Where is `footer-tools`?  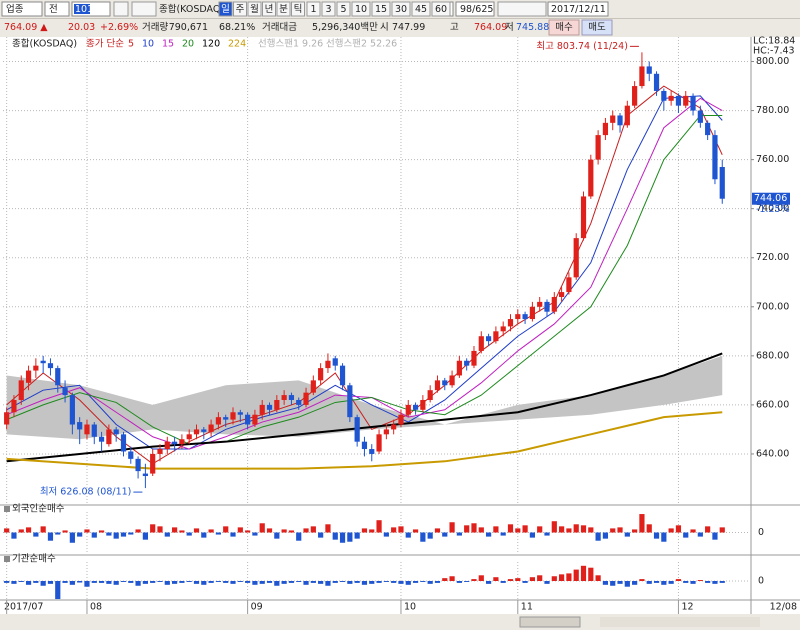
footer-tools is located at coordinates (680, 622).